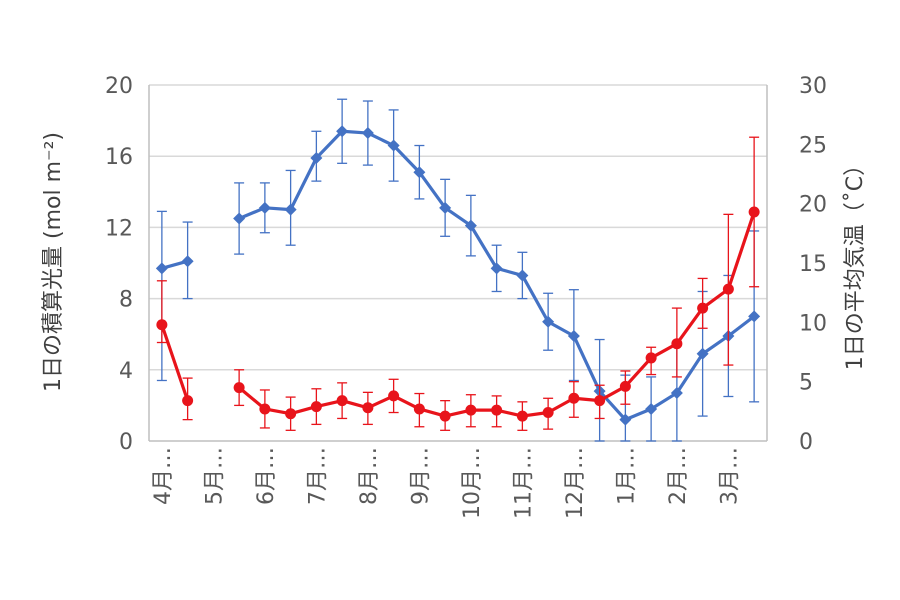  What do you see at coordinates (119, 264) in the screenshot?
I see `left-axis-ticks: 0 4 8 12 16 20` at bounding box center [119, 264].